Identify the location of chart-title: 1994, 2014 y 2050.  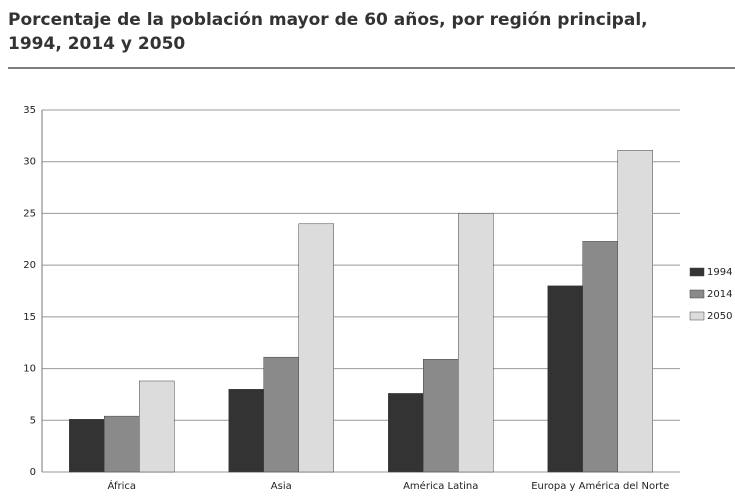
(96, 44).